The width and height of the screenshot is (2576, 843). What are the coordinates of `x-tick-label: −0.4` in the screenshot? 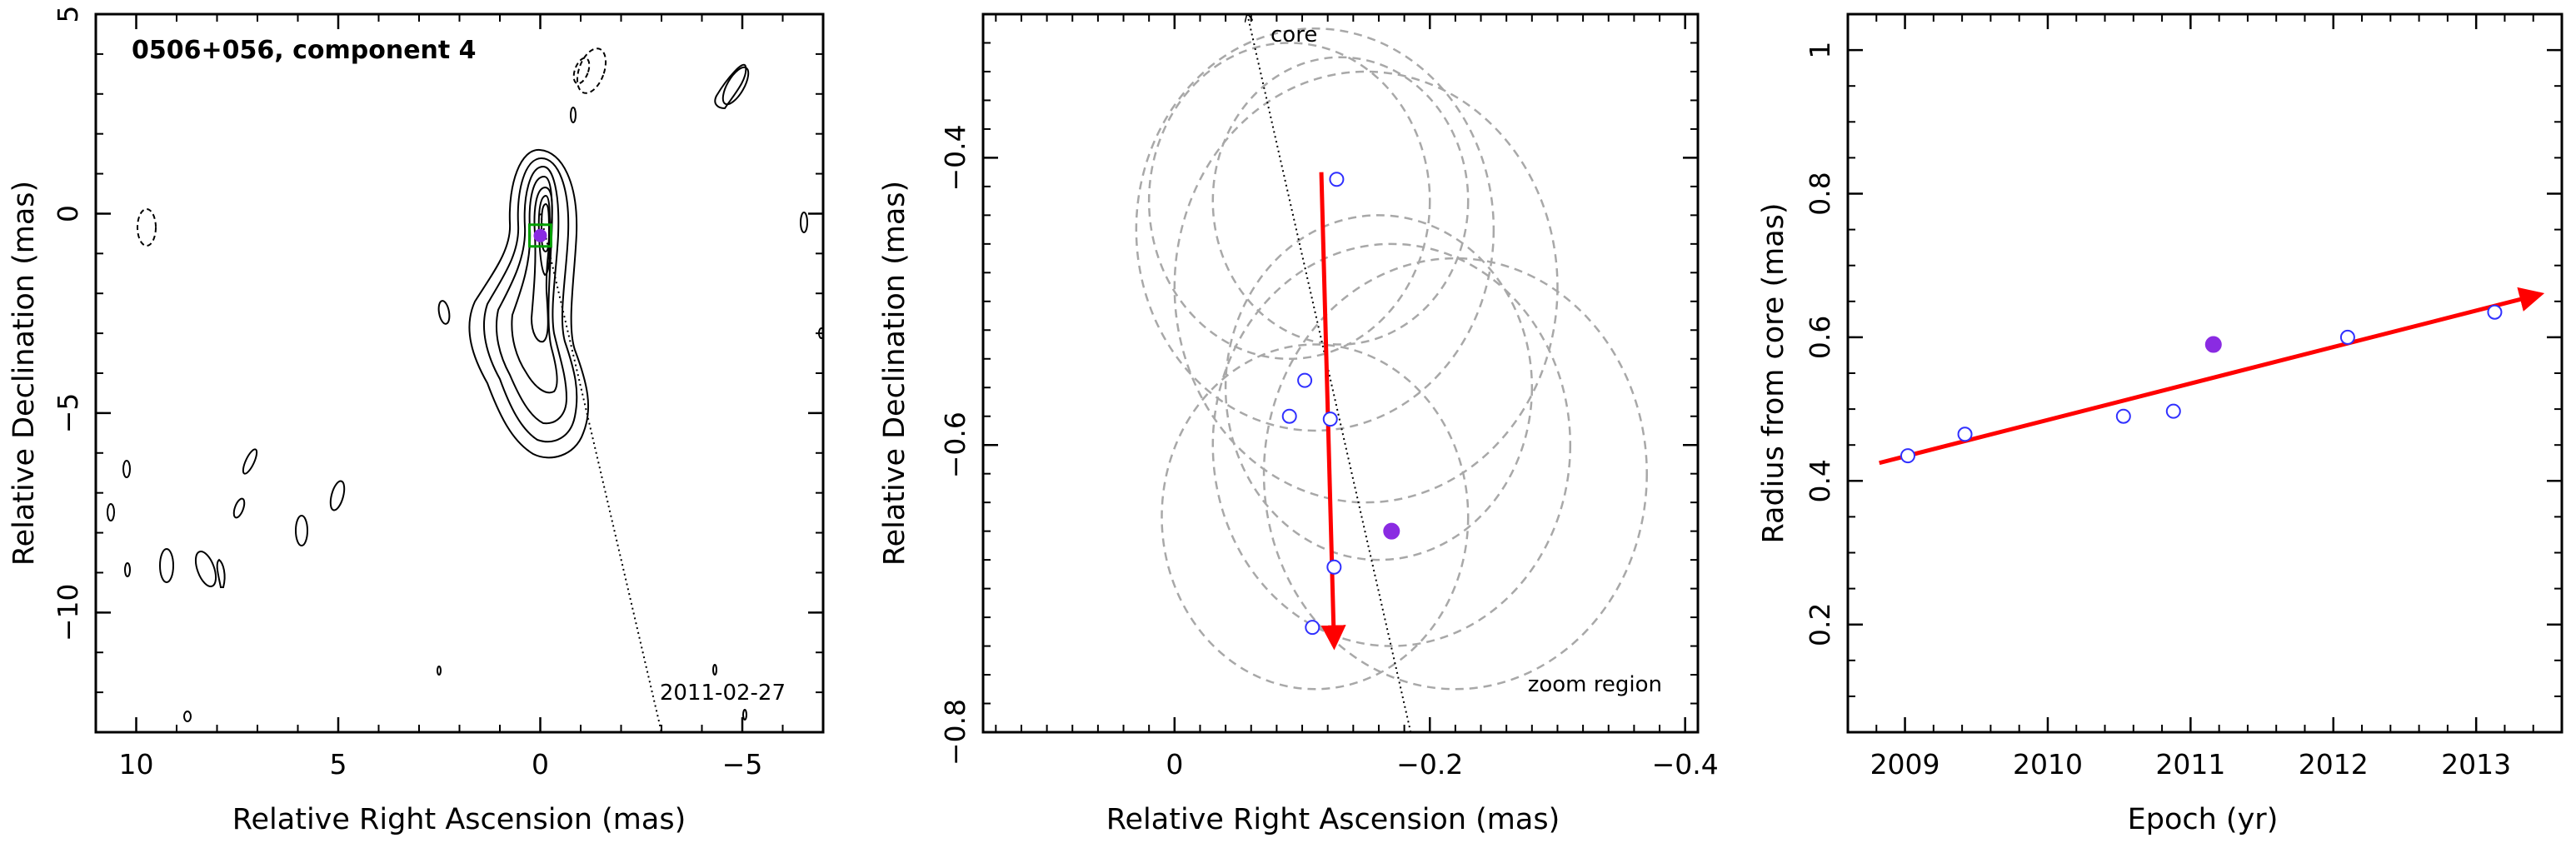 It's located at (1685, 764).